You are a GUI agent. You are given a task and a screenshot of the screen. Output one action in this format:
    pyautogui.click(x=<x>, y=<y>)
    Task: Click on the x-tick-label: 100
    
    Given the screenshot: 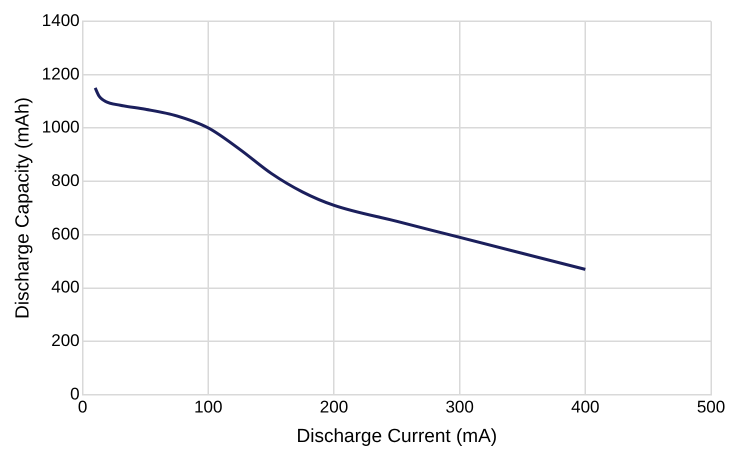 What is the action you would take?
    pyautogui.click(x=208, y=407)
    